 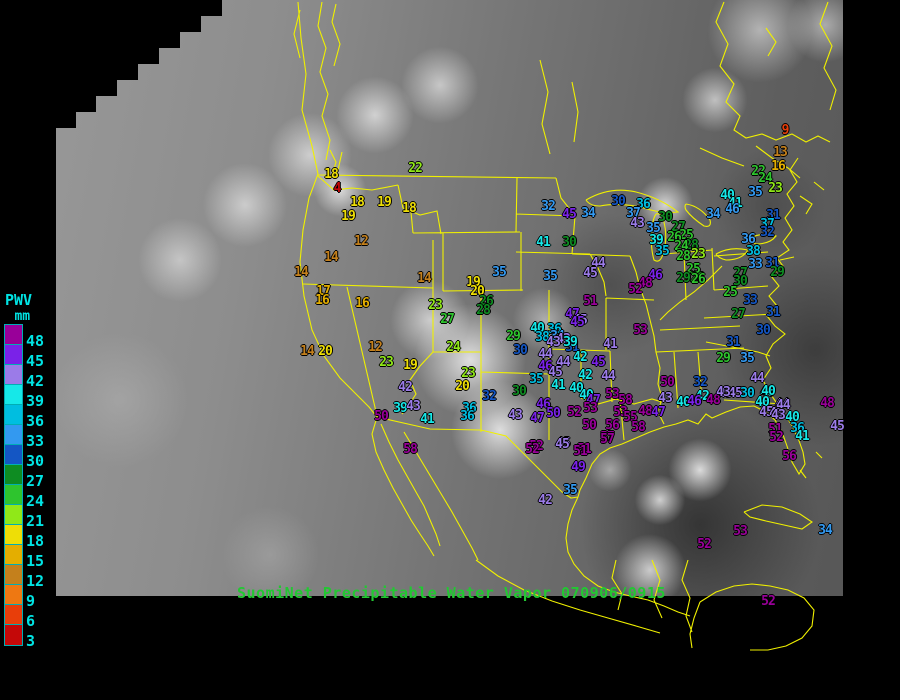 What do you see at coordinates (24, 417) in the screenshot?
I see `legend-row: 36` at bounding box center [24, 417].